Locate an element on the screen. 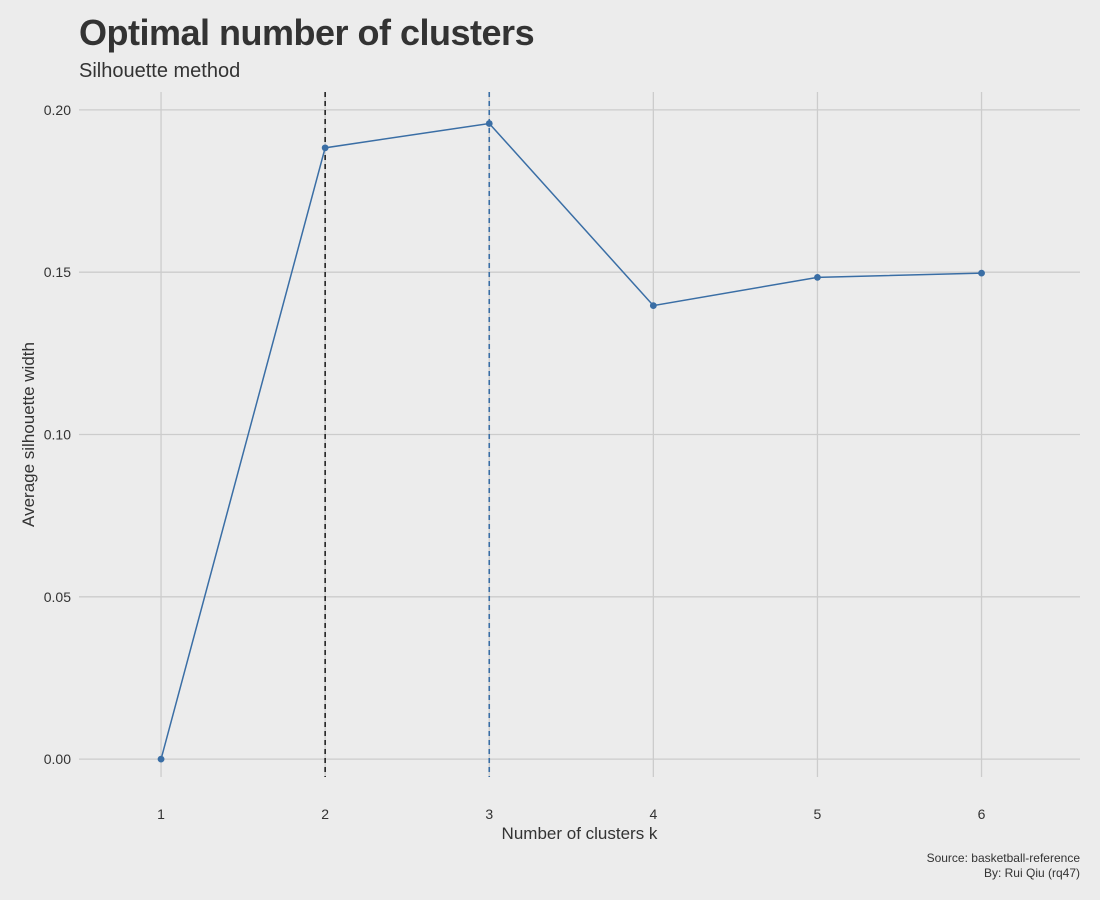 This screenshot has width=1100, height=900. x-tick-label: 3 is located at coordinates (489, 814).